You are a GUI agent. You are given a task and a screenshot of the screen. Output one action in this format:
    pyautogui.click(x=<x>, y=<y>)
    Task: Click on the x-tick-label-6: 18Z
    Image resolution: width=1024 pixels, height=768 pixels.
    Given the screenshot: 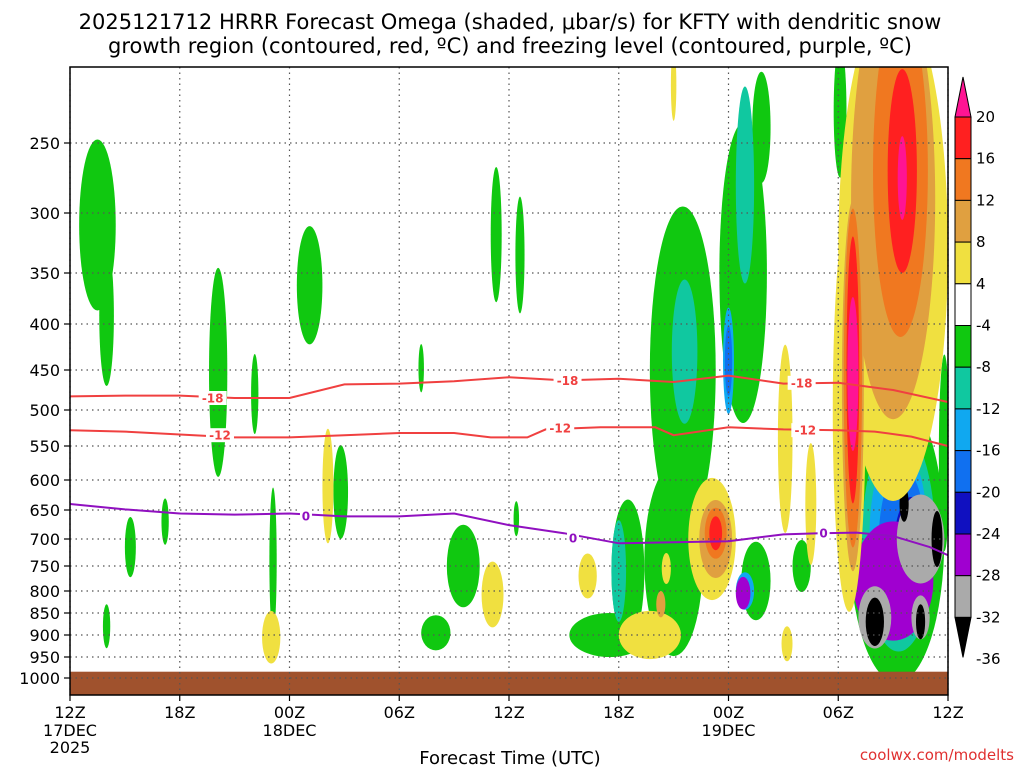 What is the action you would take?
    pyautogui.click(x=179, y=712)
    